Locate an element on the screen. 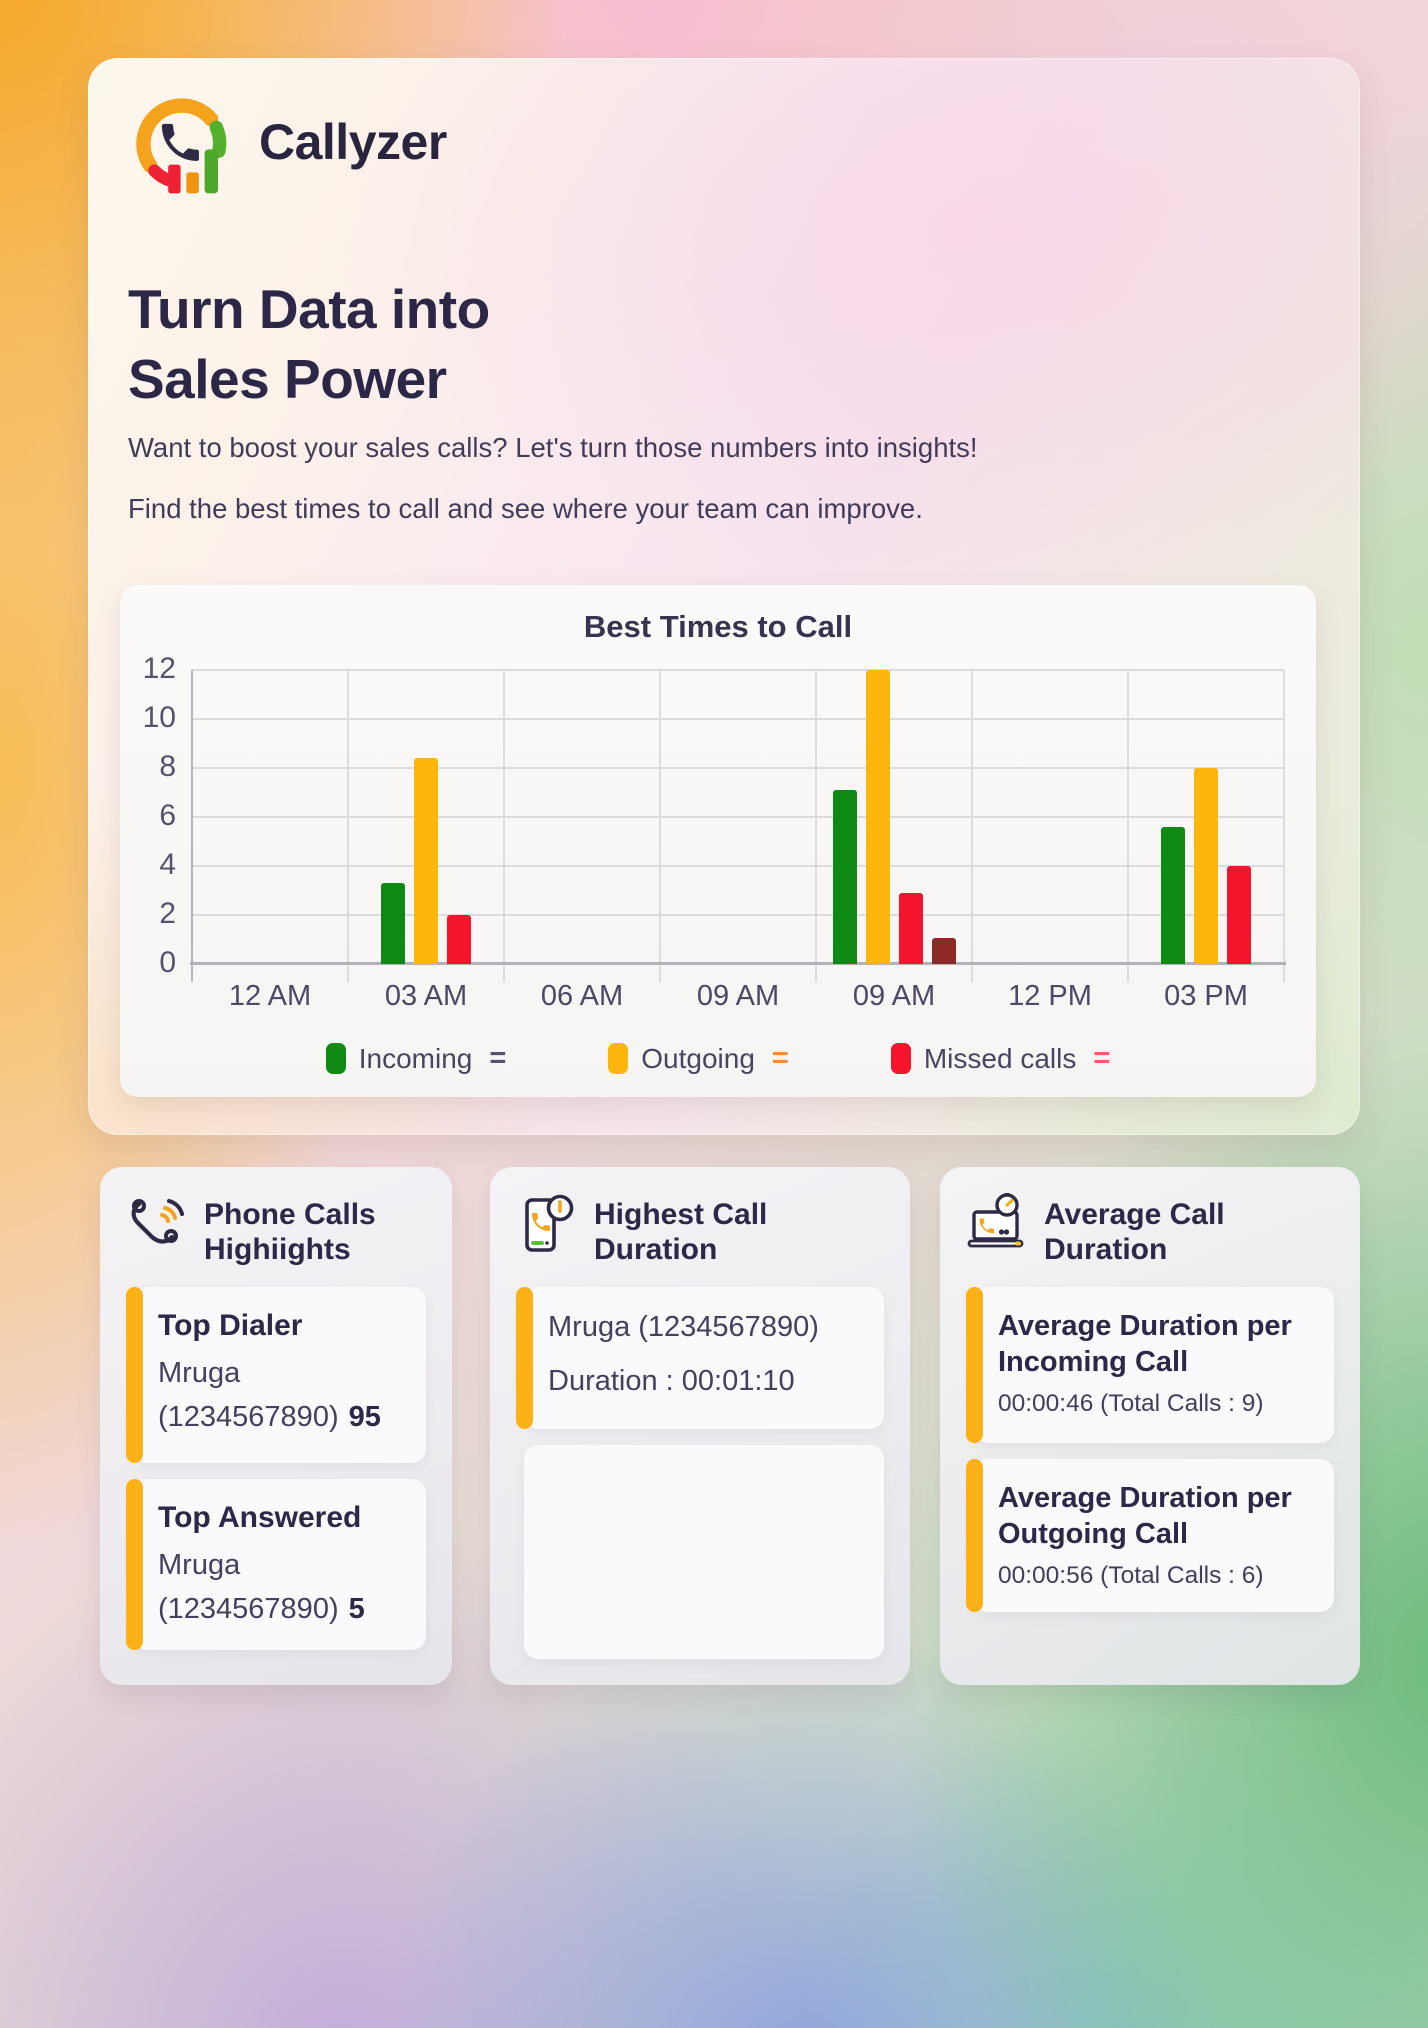 This screenshot has width=1428, height=2028. top-dialer-phone-line: (1234567890) 95 is located at coordinates (283, 1417).